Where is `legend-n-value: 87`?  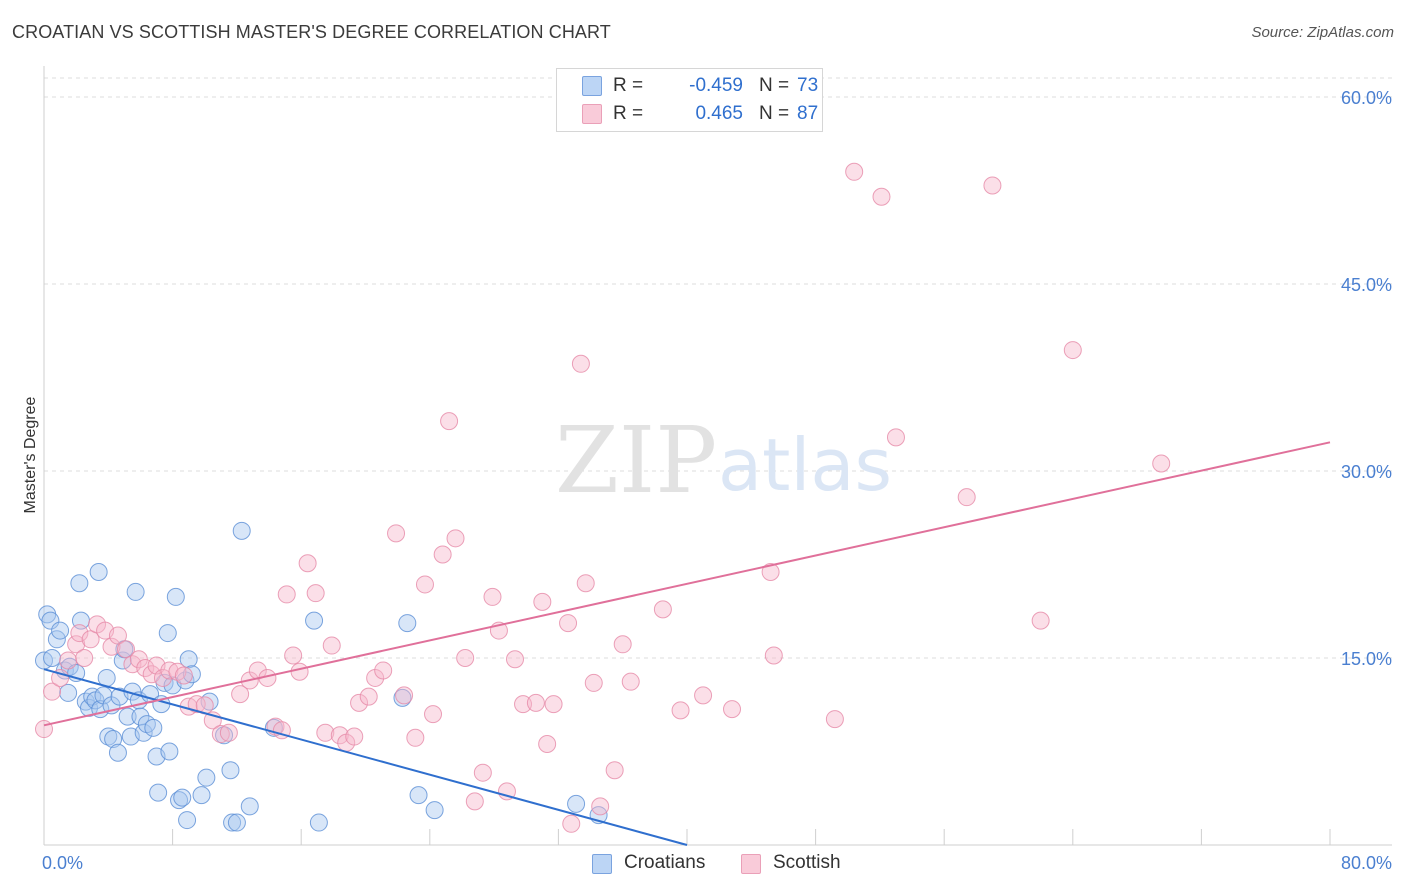
legend-n-value: 87 is located at coordinates (808, 113).